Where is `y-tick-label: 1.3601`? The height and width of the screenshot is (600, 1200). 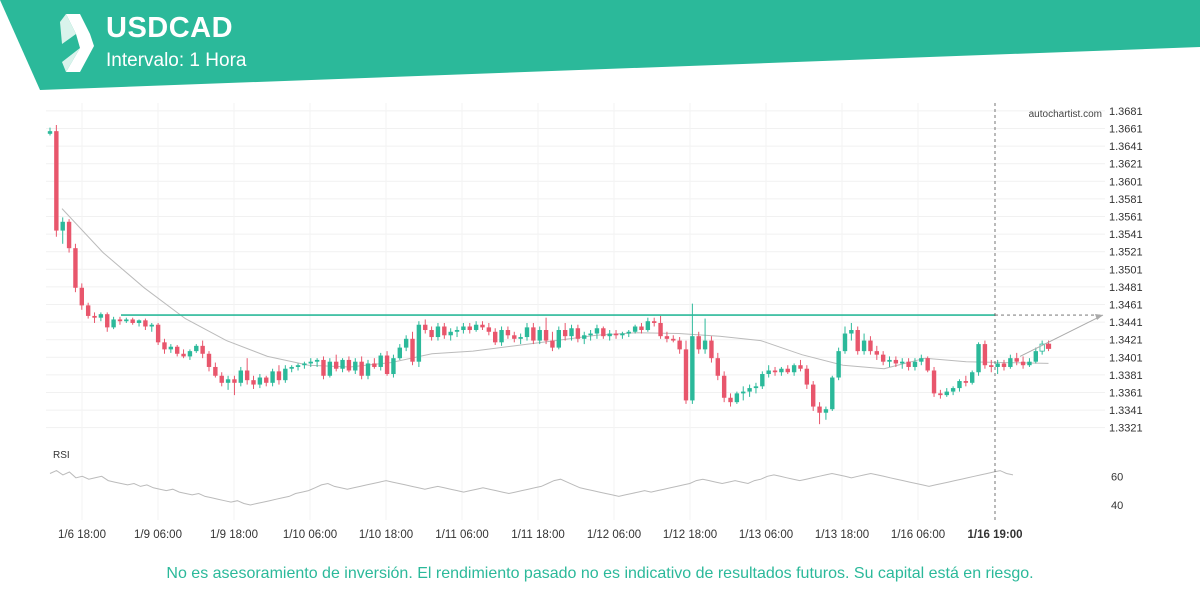 y-tick-label: 1.3601 is located at coordinates (1126, 182).